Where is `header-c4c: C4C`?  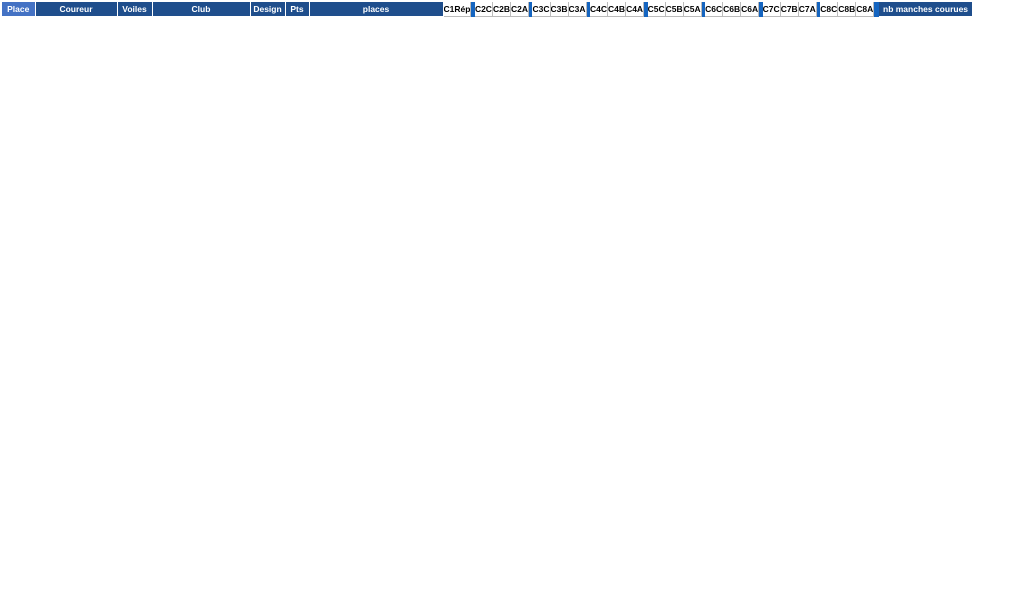
header-c4c: C4C is located at coordinates (599, 9).